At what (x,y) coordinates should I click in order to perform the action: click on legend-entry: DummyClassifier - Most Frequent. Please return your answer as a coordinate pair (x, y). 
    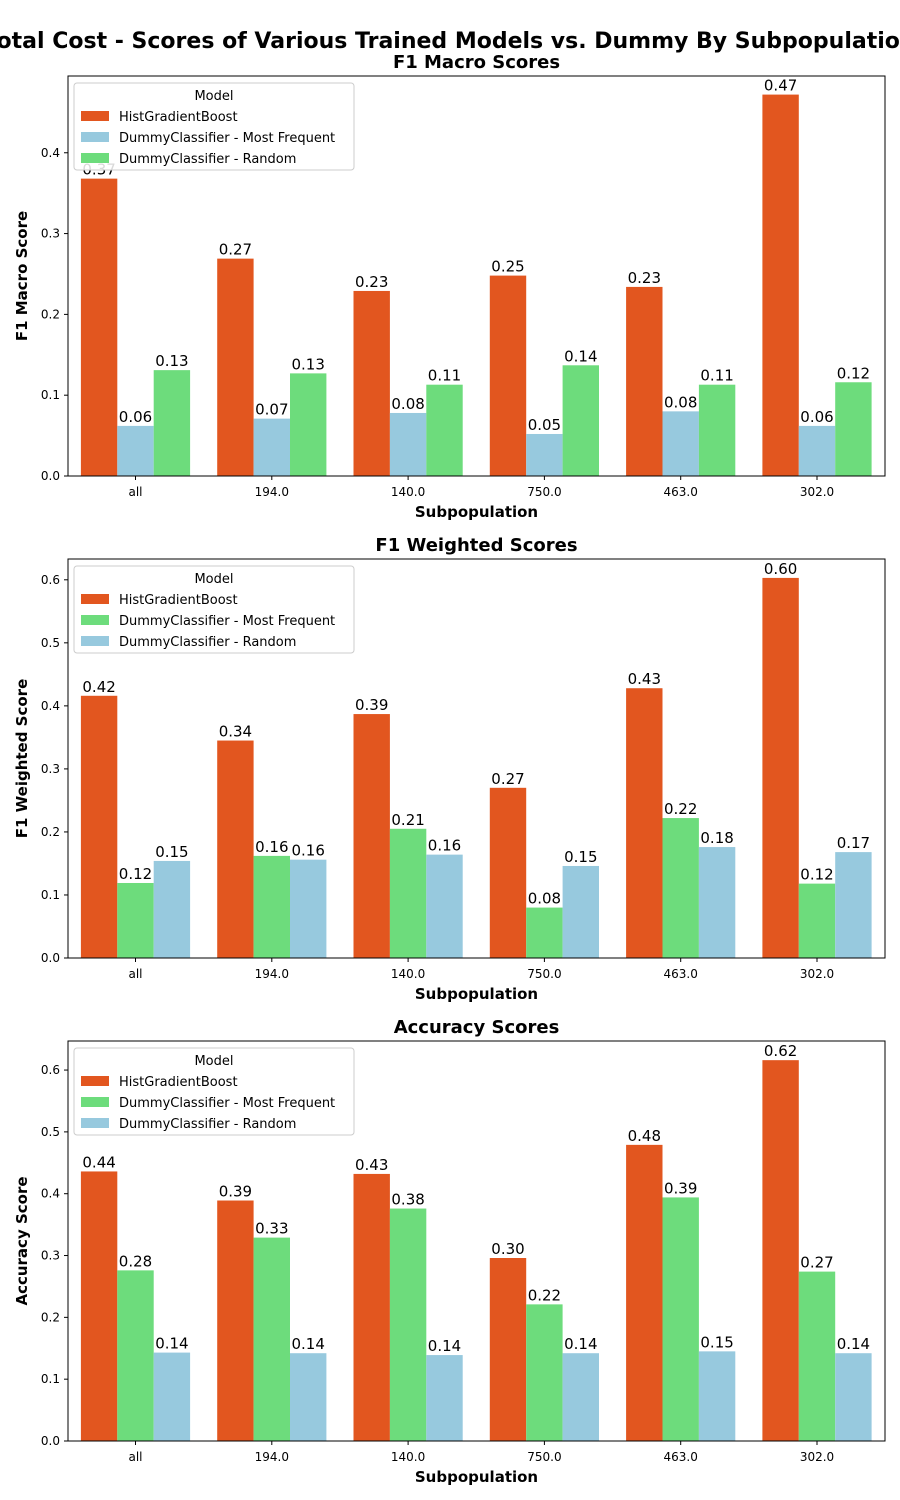
    Looking at the image, I should click on (227, 138).